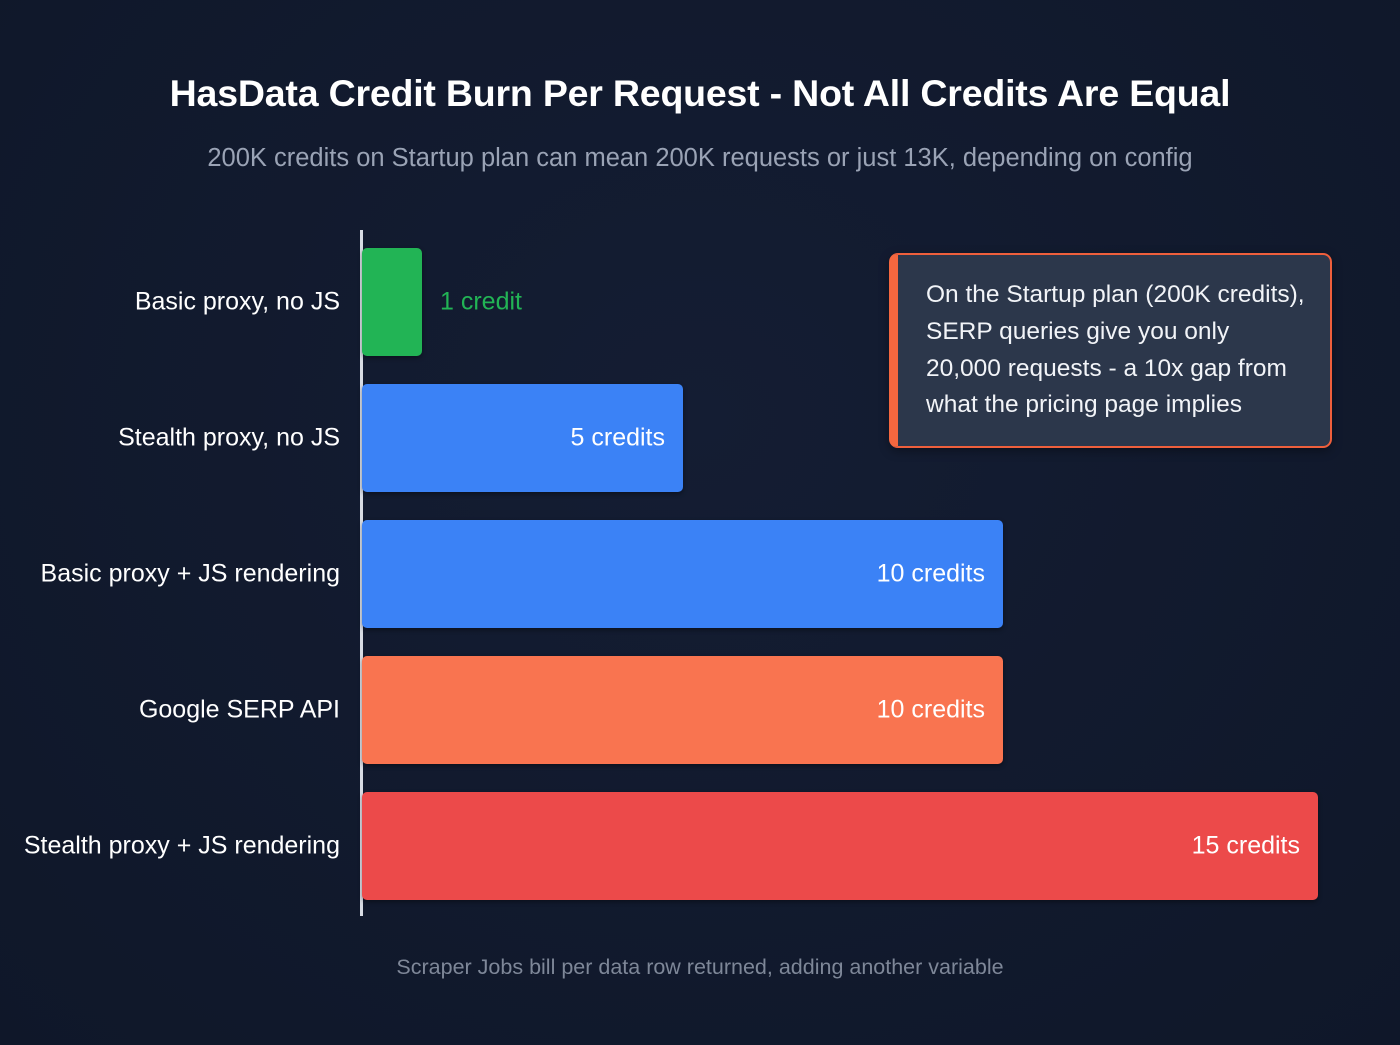 The height and width of the screenshot is (1045, 1400). Describe the element at coordinates (682, 574) in the screenshot. I see `bar-basic-proxy-js-rendering: 10 credits` at that location.